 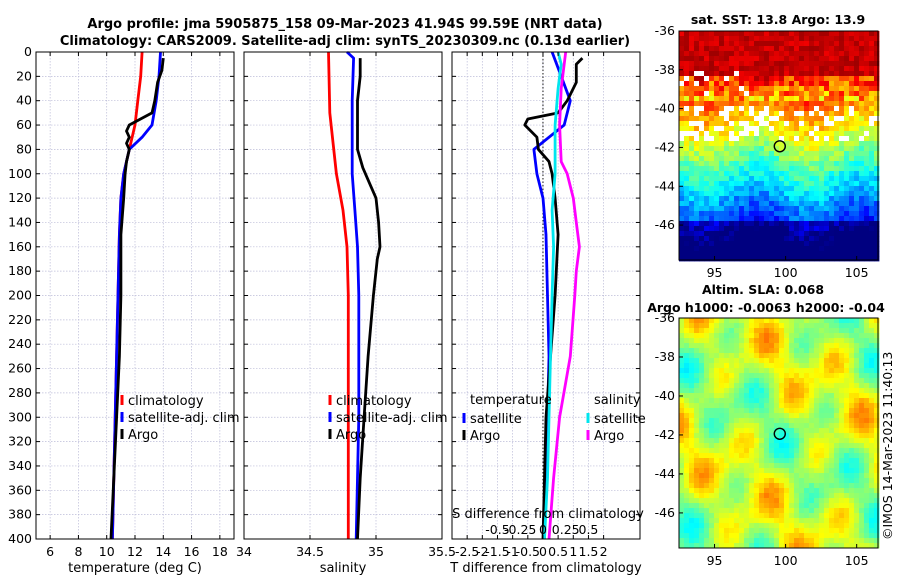 What do you see at coordinates (715, 560) in the screenshot?
I see `x-tick-label: 95` at bounding box center [715, 560].